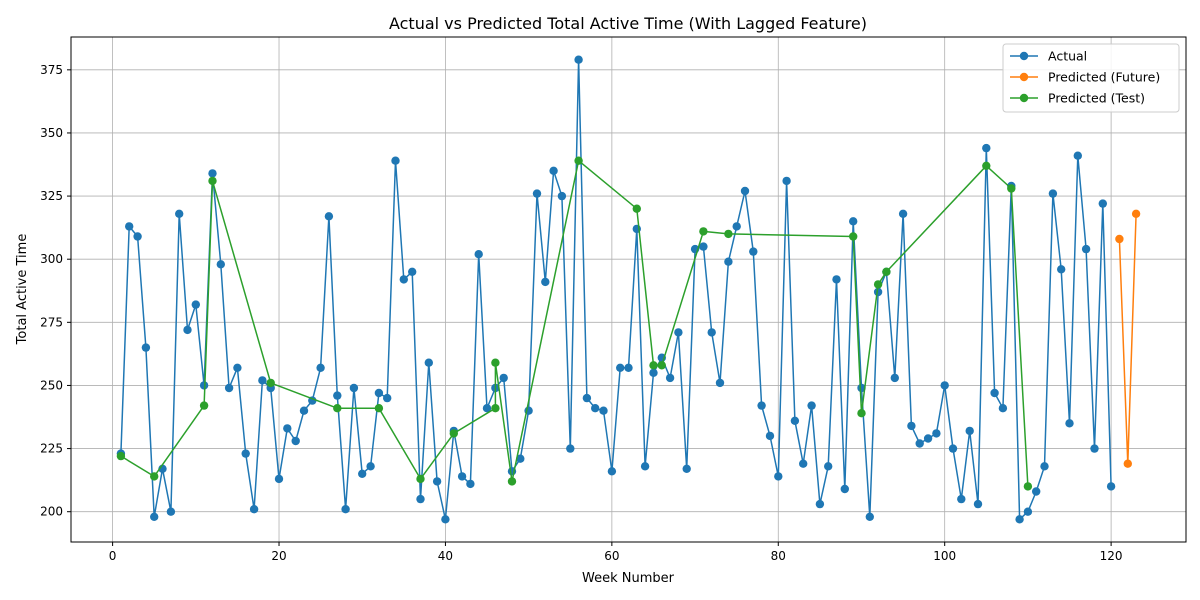 The height and width of the screenshot is (600, 1200). What do you see at coordinates (1104, 77) in the screenshot?
I see `legend-label: Predicted (Future)` at bounding box center [1104, 77].